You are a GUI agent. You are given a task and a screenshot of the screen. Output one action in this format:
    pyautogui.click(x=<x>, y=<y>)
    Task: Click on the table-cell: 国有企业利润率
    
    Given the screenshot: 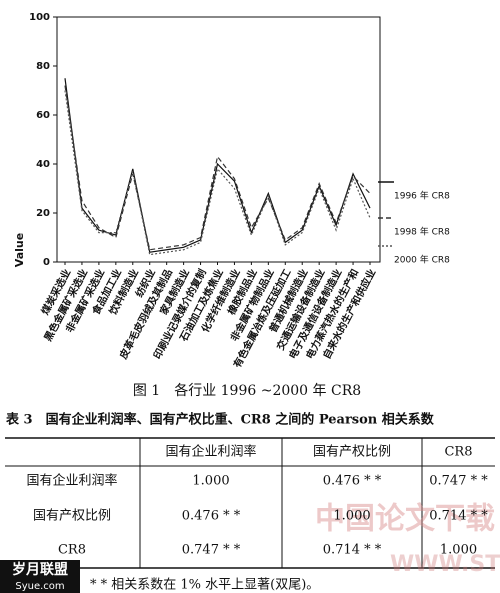 What is the action you would take?
    pyautogui.click(x=71, y=481)
    